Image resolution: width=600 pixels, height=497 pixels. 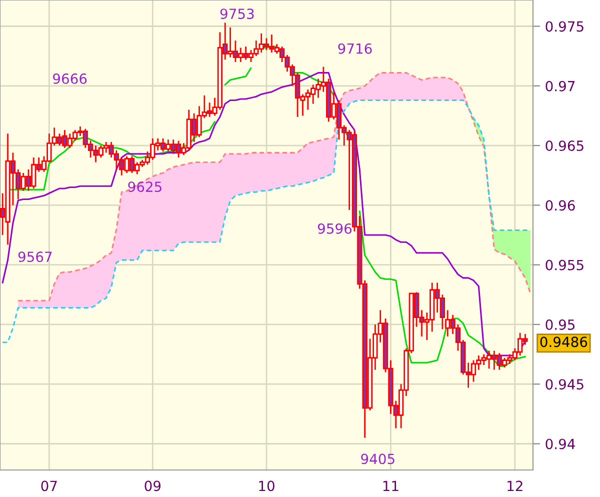 I want to click on x-tick-label: 12, so click(x=515, y=485).